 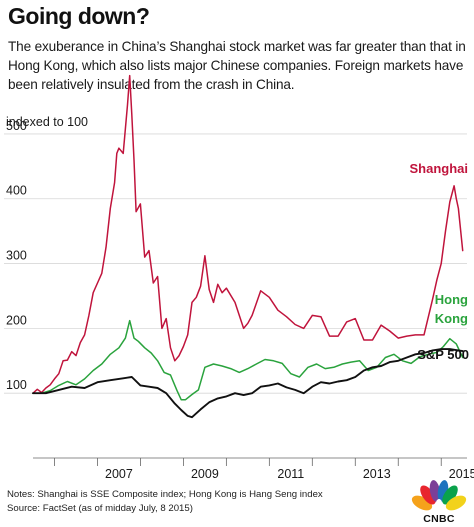 I want to click on series-label-shanghai: Shanghai, so click(x=438, y=168).